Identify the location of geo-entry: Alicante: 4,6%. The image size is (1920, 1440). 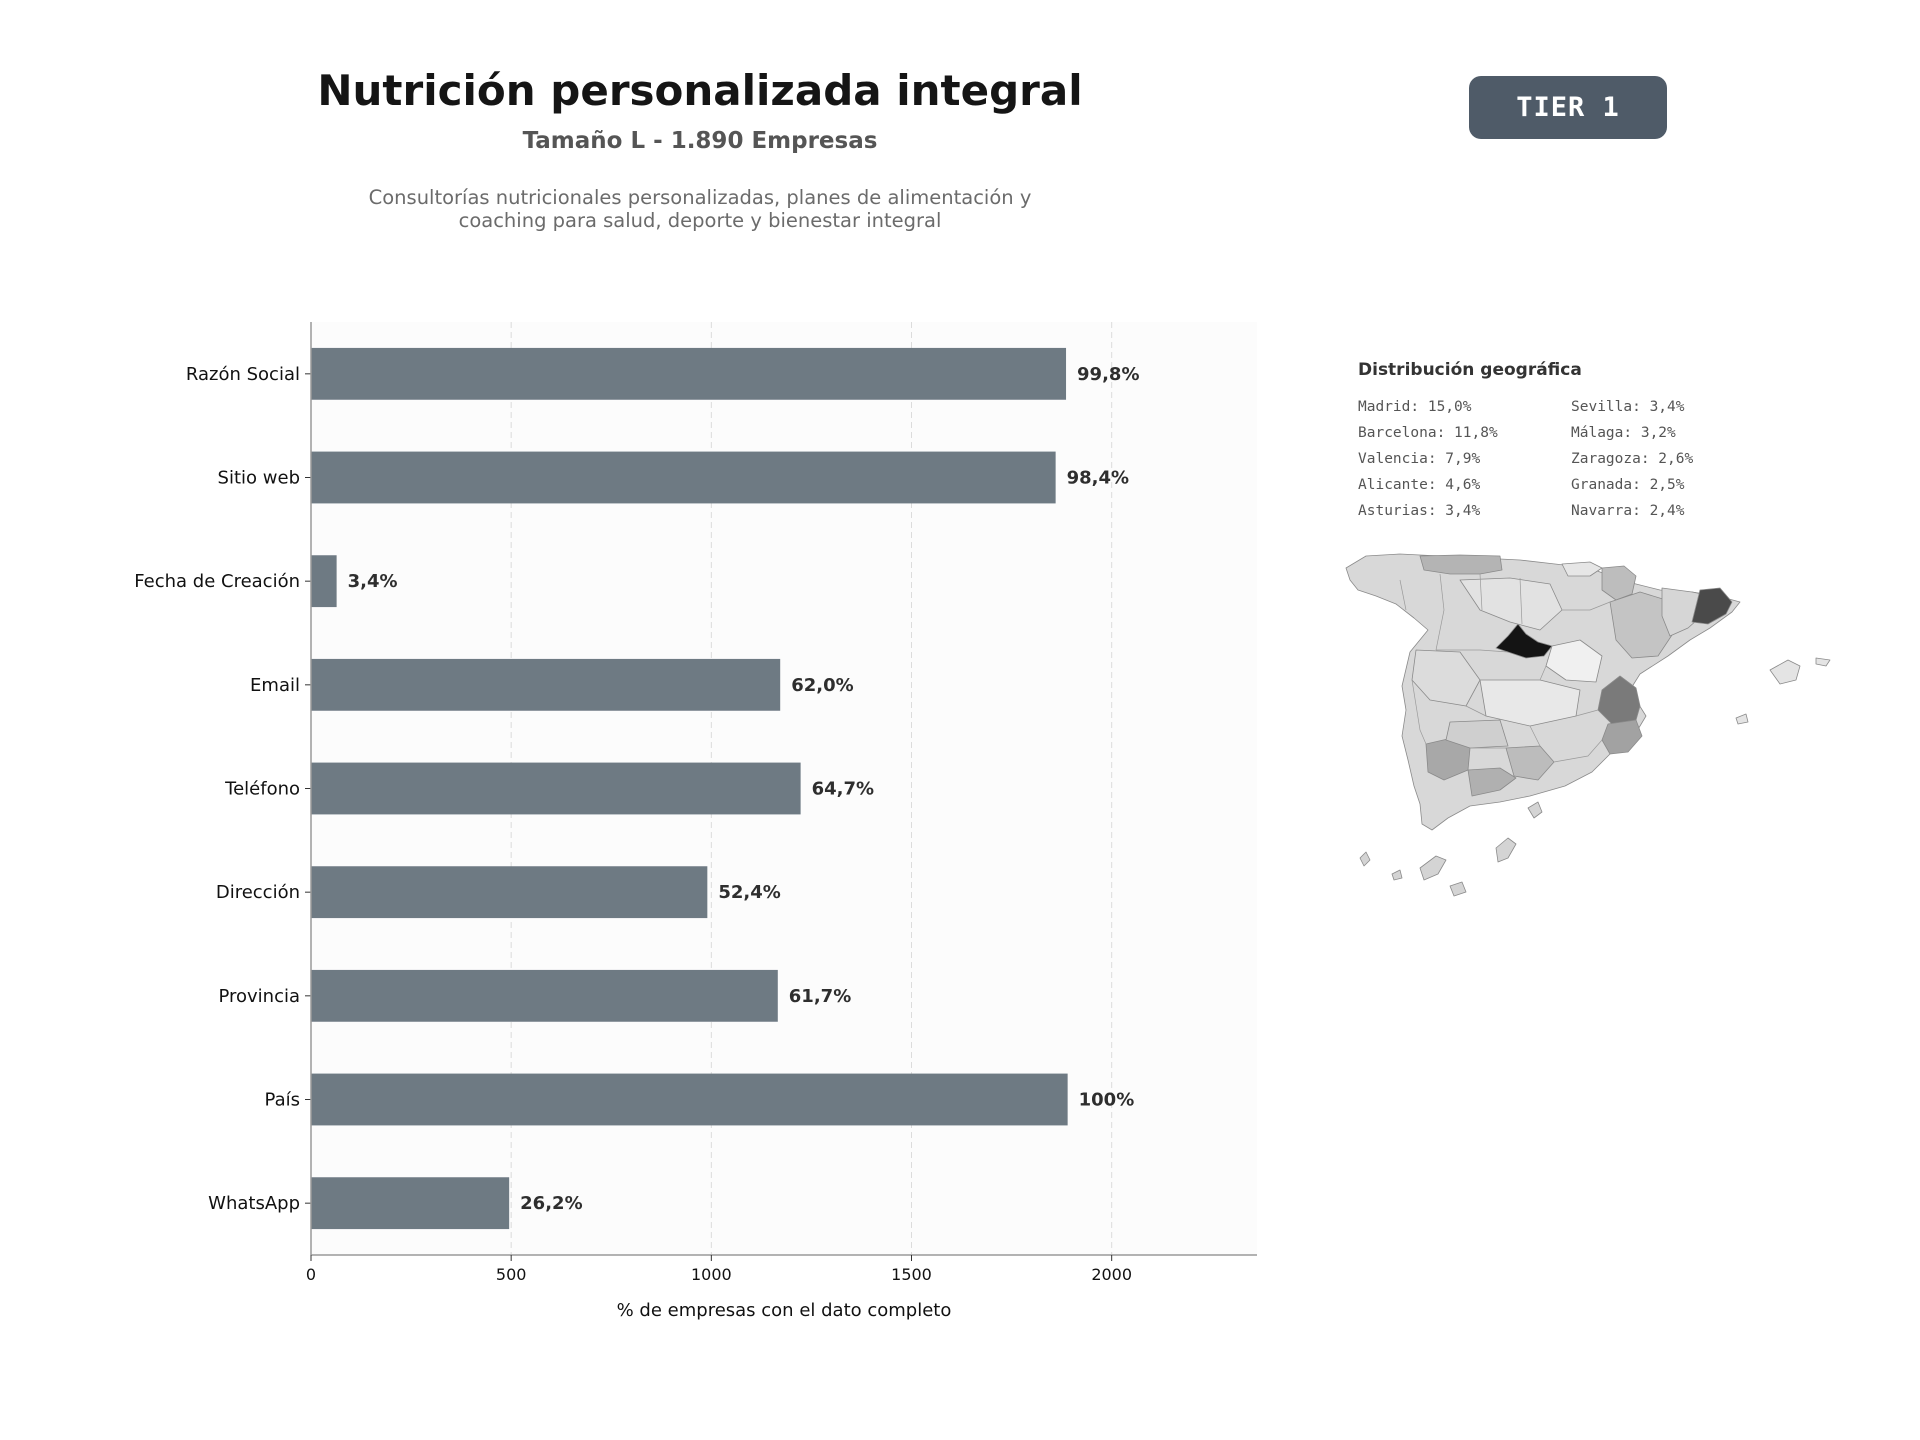
(1419, 485).